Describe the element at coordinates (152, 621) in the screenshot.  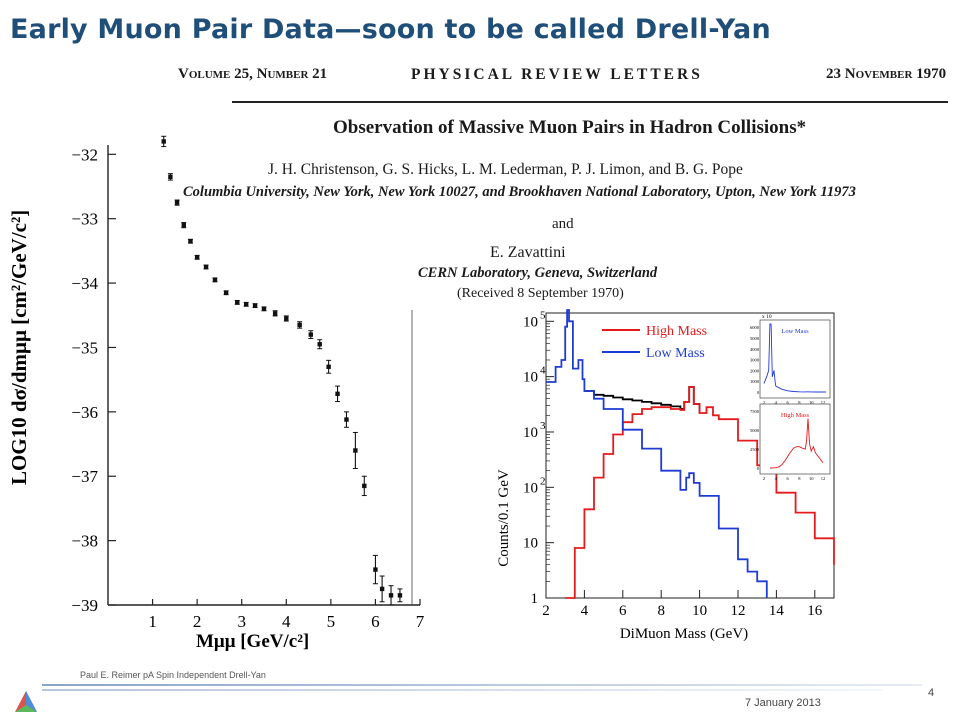
I see `x-tick-label: 1` at that location.